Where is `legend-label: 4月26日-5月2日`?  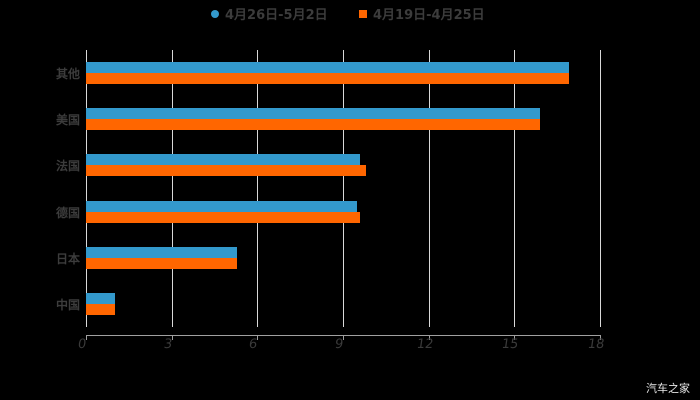
legend-label: 4月26日-5月2日 is located at coordinates (276, 15).